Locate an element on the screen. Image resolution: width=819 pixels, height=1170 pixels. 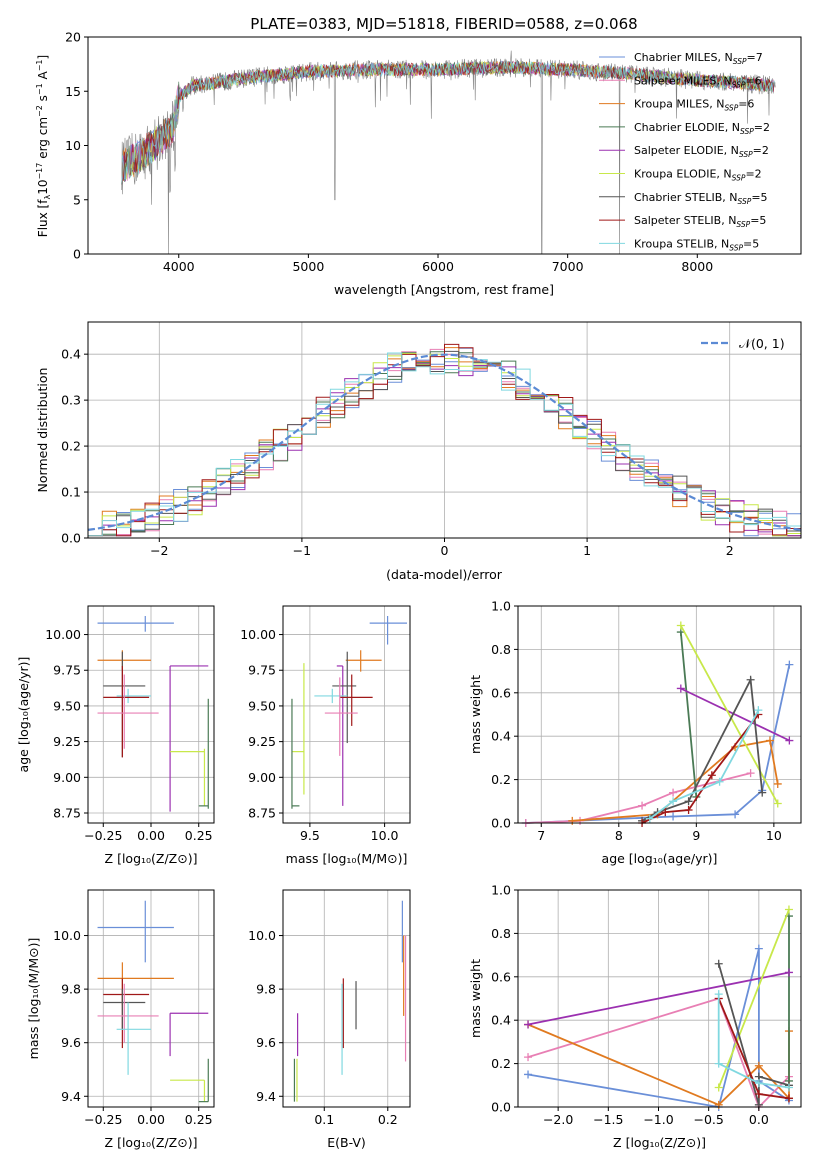
y-axis-label: mass [log₁₀(M/M⊙)] is located at coordinates (33, 999).